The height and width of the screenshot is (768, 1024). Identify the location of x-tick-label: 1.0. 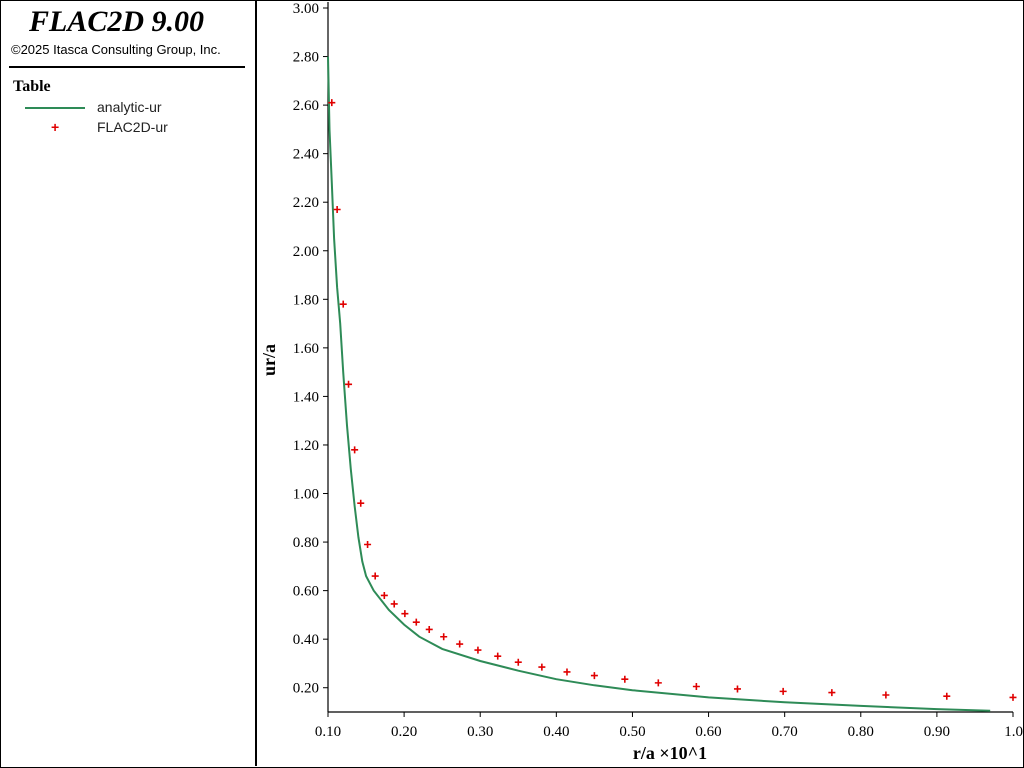
(1013, 732).